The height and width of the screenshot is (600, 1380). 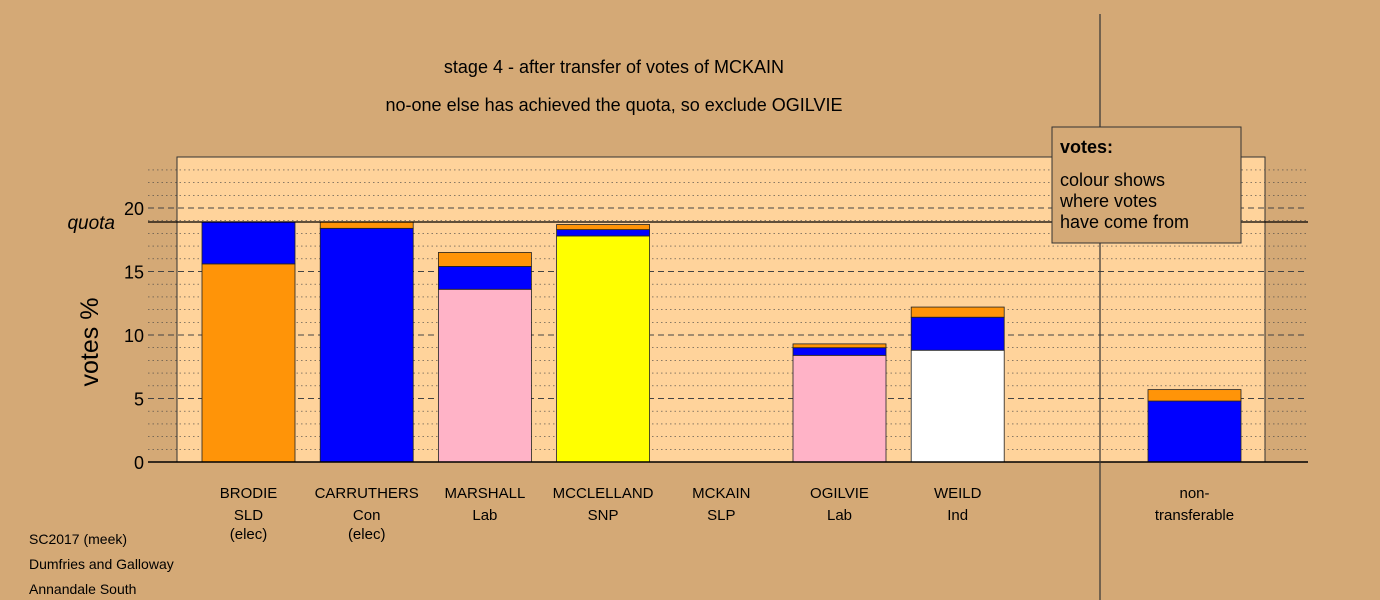 What do you see at coordinates (603, 515) in the screenshot?
I see `candidate-party-label: SNP` at bounding box center [603, 515].